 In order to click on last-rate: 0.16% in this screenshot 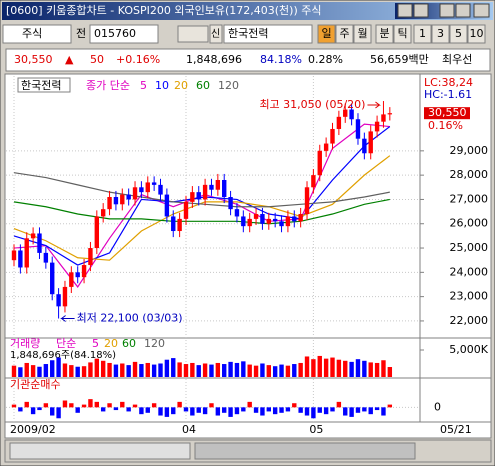, I will do `click(445, 125)`.